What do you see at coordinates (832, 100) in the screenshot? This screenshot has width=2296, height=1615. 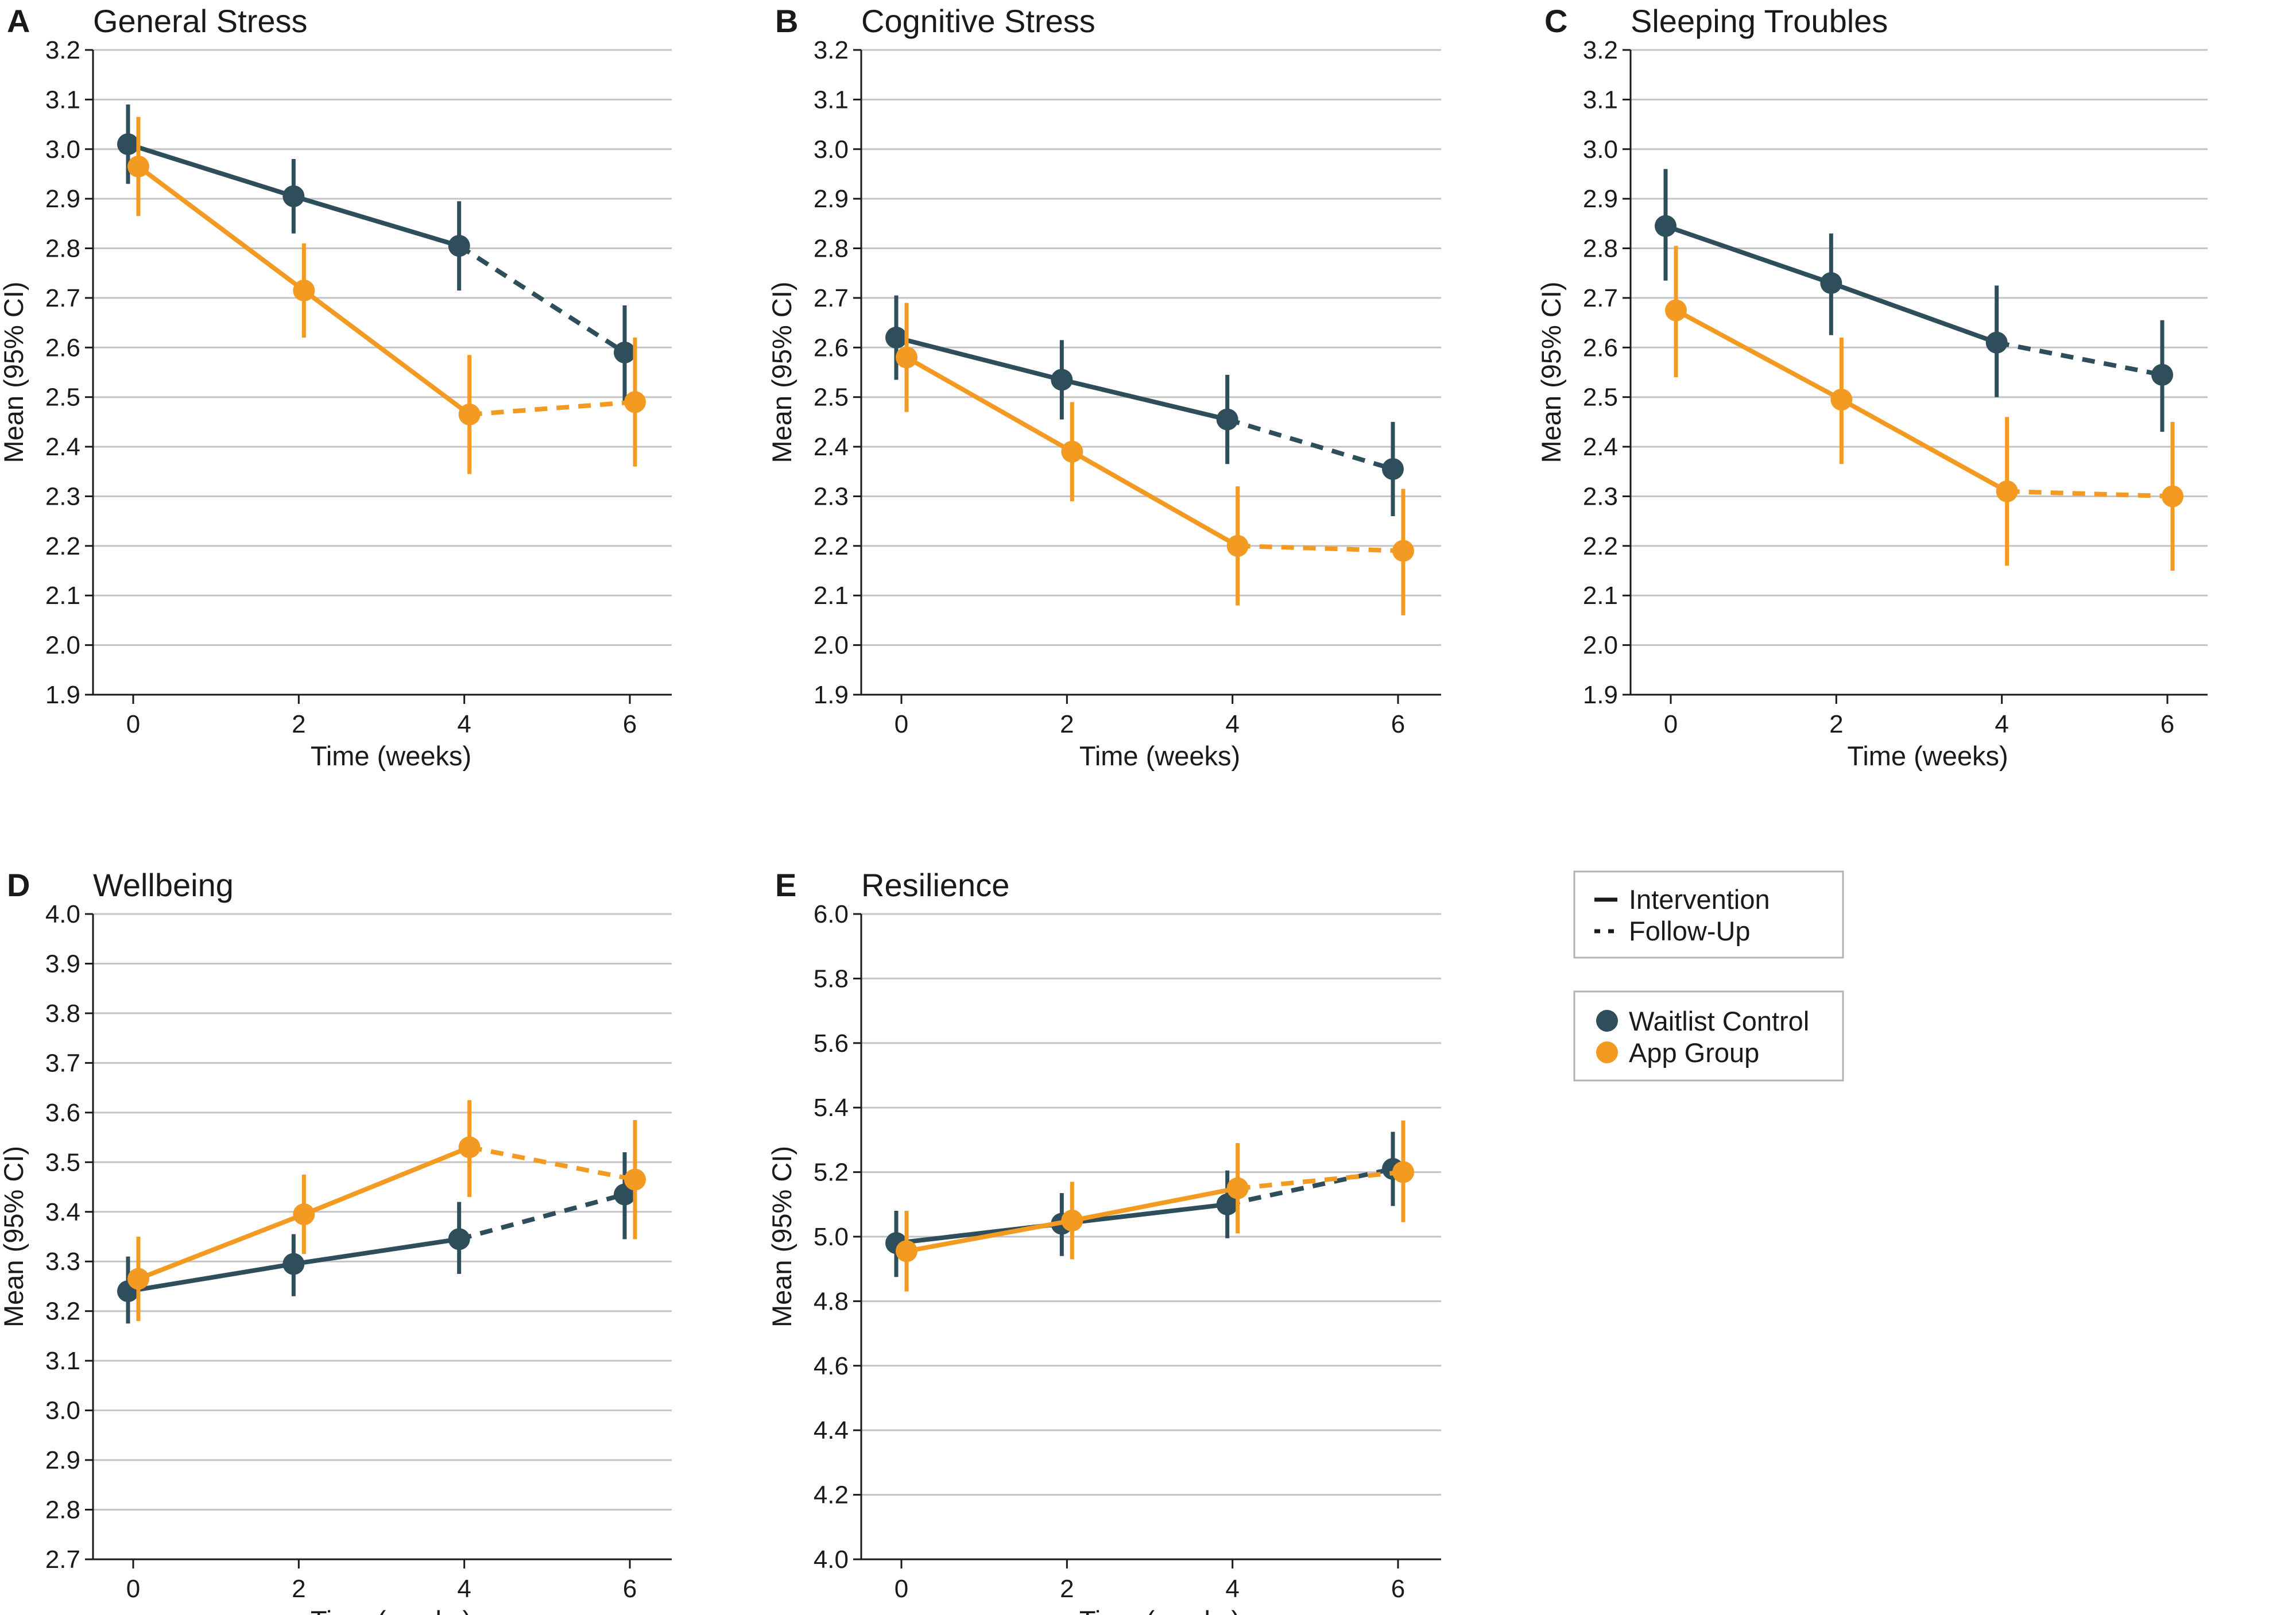 I see `y-tick-label: 3.1` at bounding box center [832, 100].